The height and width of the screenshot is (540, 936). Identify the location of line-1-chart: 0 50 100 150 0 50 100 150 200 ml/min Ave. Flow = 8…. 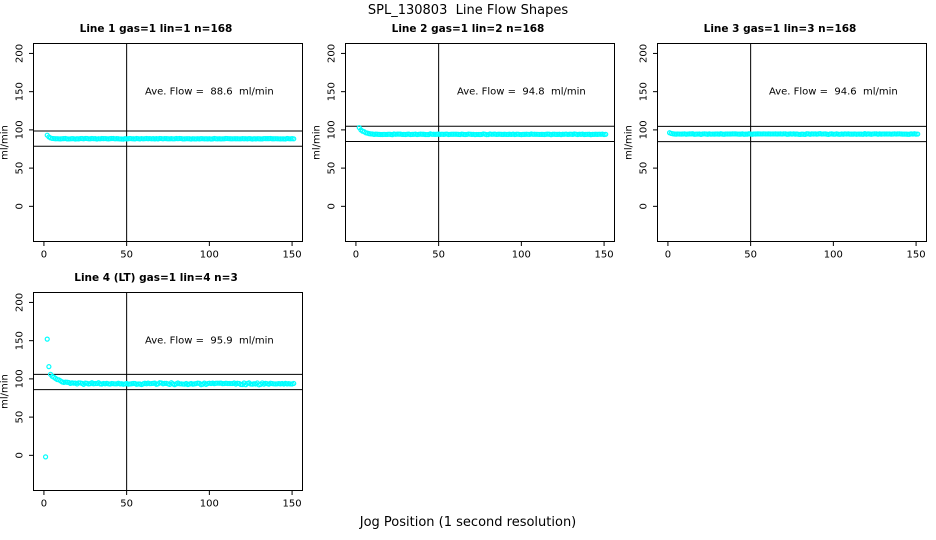
(151, 152).